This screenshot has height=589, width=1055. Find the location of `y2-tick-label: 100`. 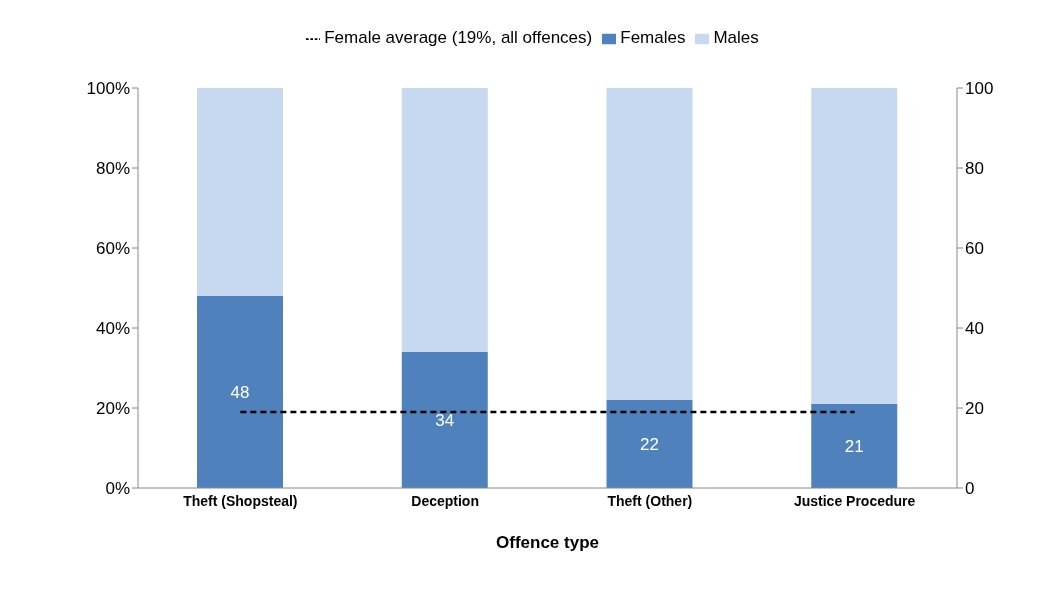

y2-tick-label: 100 is located at coordinates (979, 89).